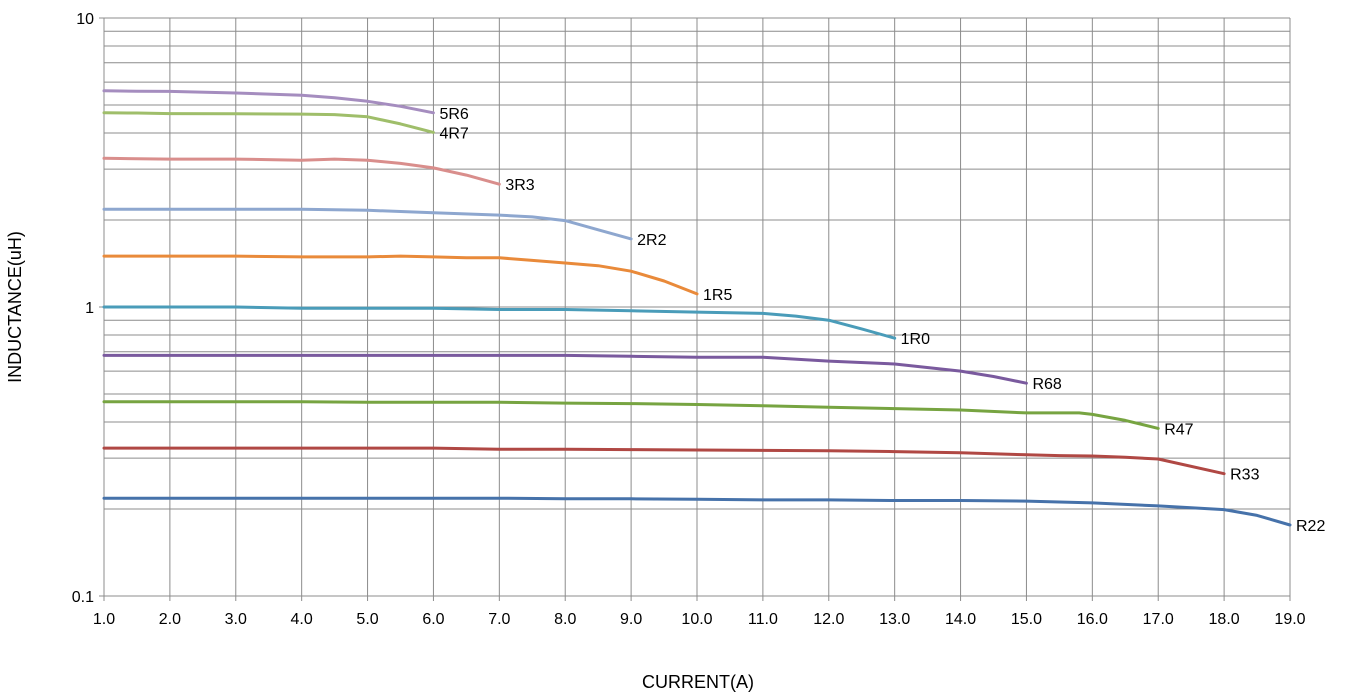 The image size is (1346, 697). I want to click on series-line-r68, so click(565, 369).